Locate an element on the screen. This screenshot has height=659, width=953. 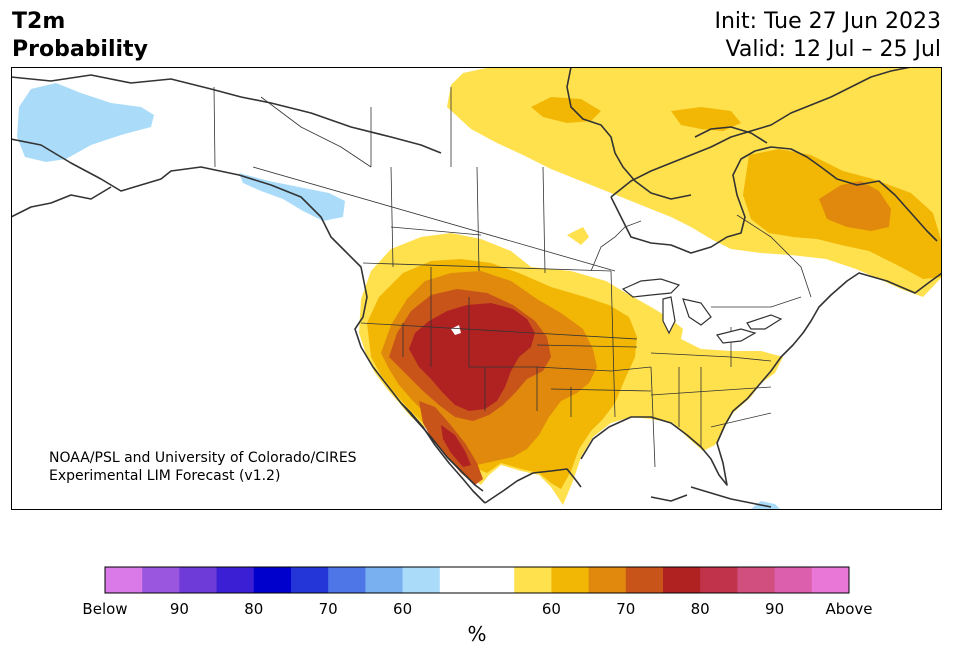
init-date: Init: Tue 27 Jun 2023 is located at coordinates (828, 21).